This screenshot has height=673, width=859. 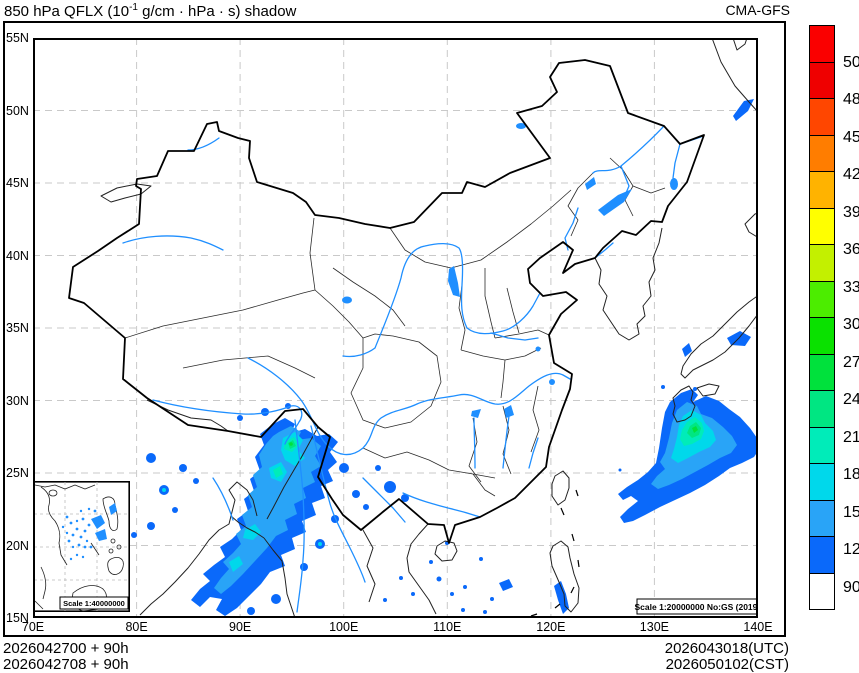 What do you see at coordinates (446, 551) in the screenshot?
I see `hainan-coastline` at bounding box center [446, 551].